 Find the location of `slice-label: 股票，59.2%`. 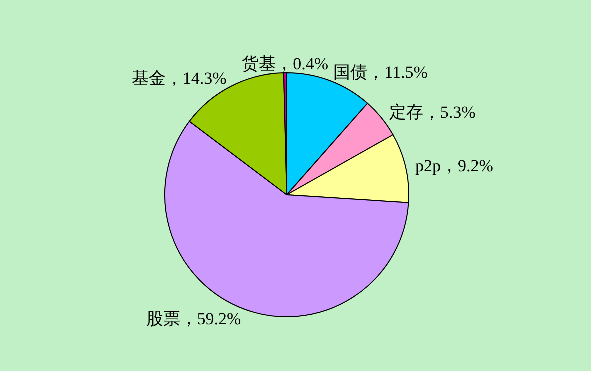

slice-label: 股票，59.2% is located at coordinates (194, 319).